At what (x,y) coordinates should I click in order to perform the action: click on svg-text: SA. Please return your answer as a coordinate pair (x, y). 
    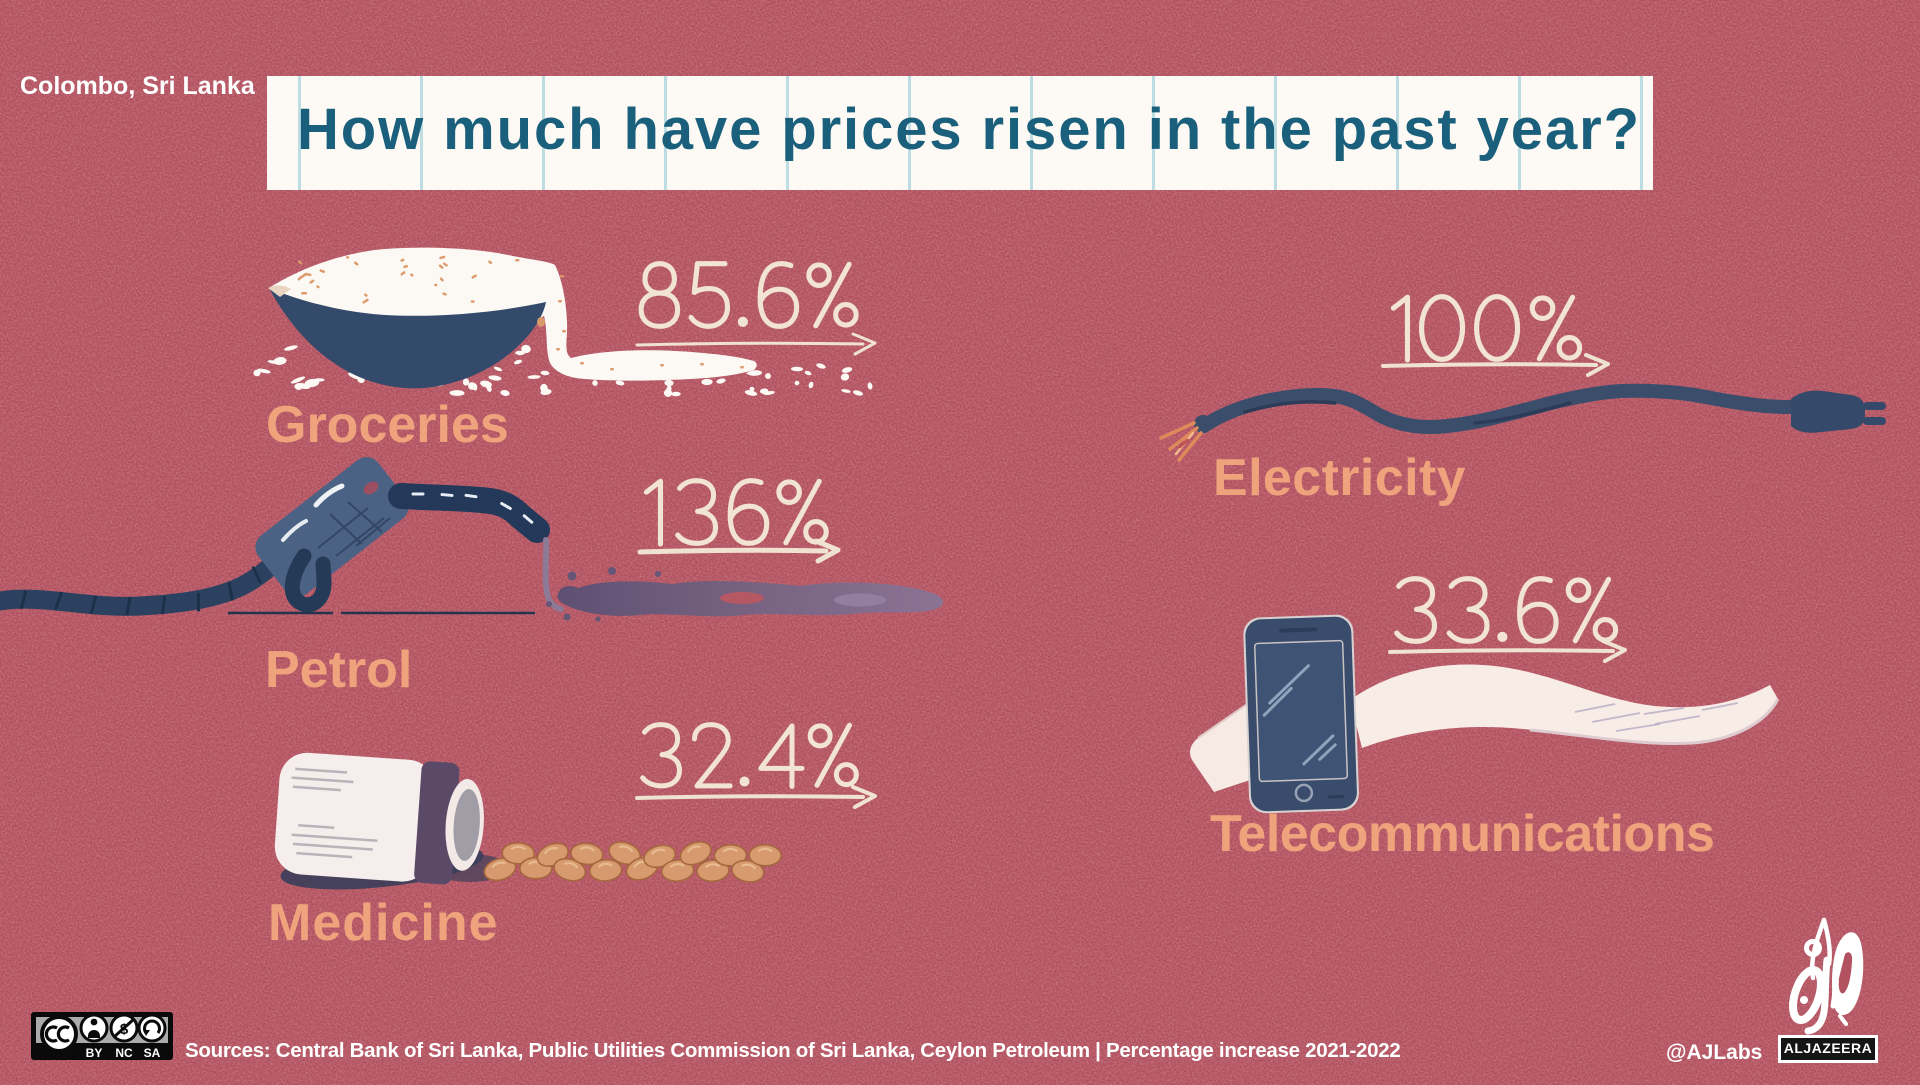
    Looking at the image, I should click on (152, 1053).